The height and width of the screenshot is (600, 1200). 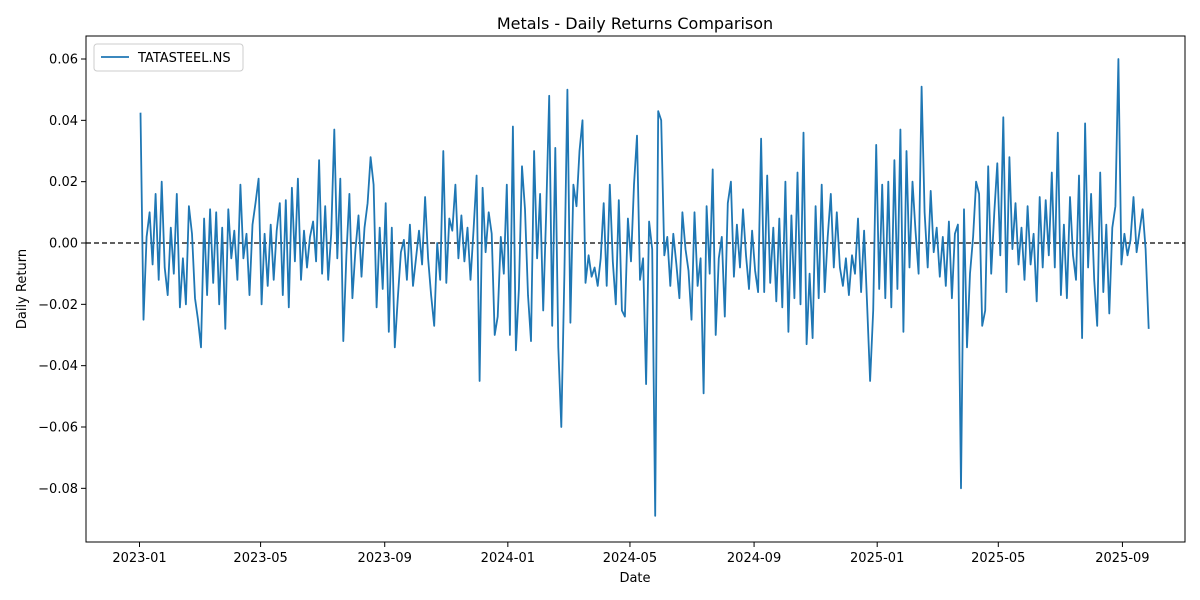 What do you see at coordinates (63, 60) in the screenshot?
I see `y-tick-label: 0.06` at bounding box center [63, 60].